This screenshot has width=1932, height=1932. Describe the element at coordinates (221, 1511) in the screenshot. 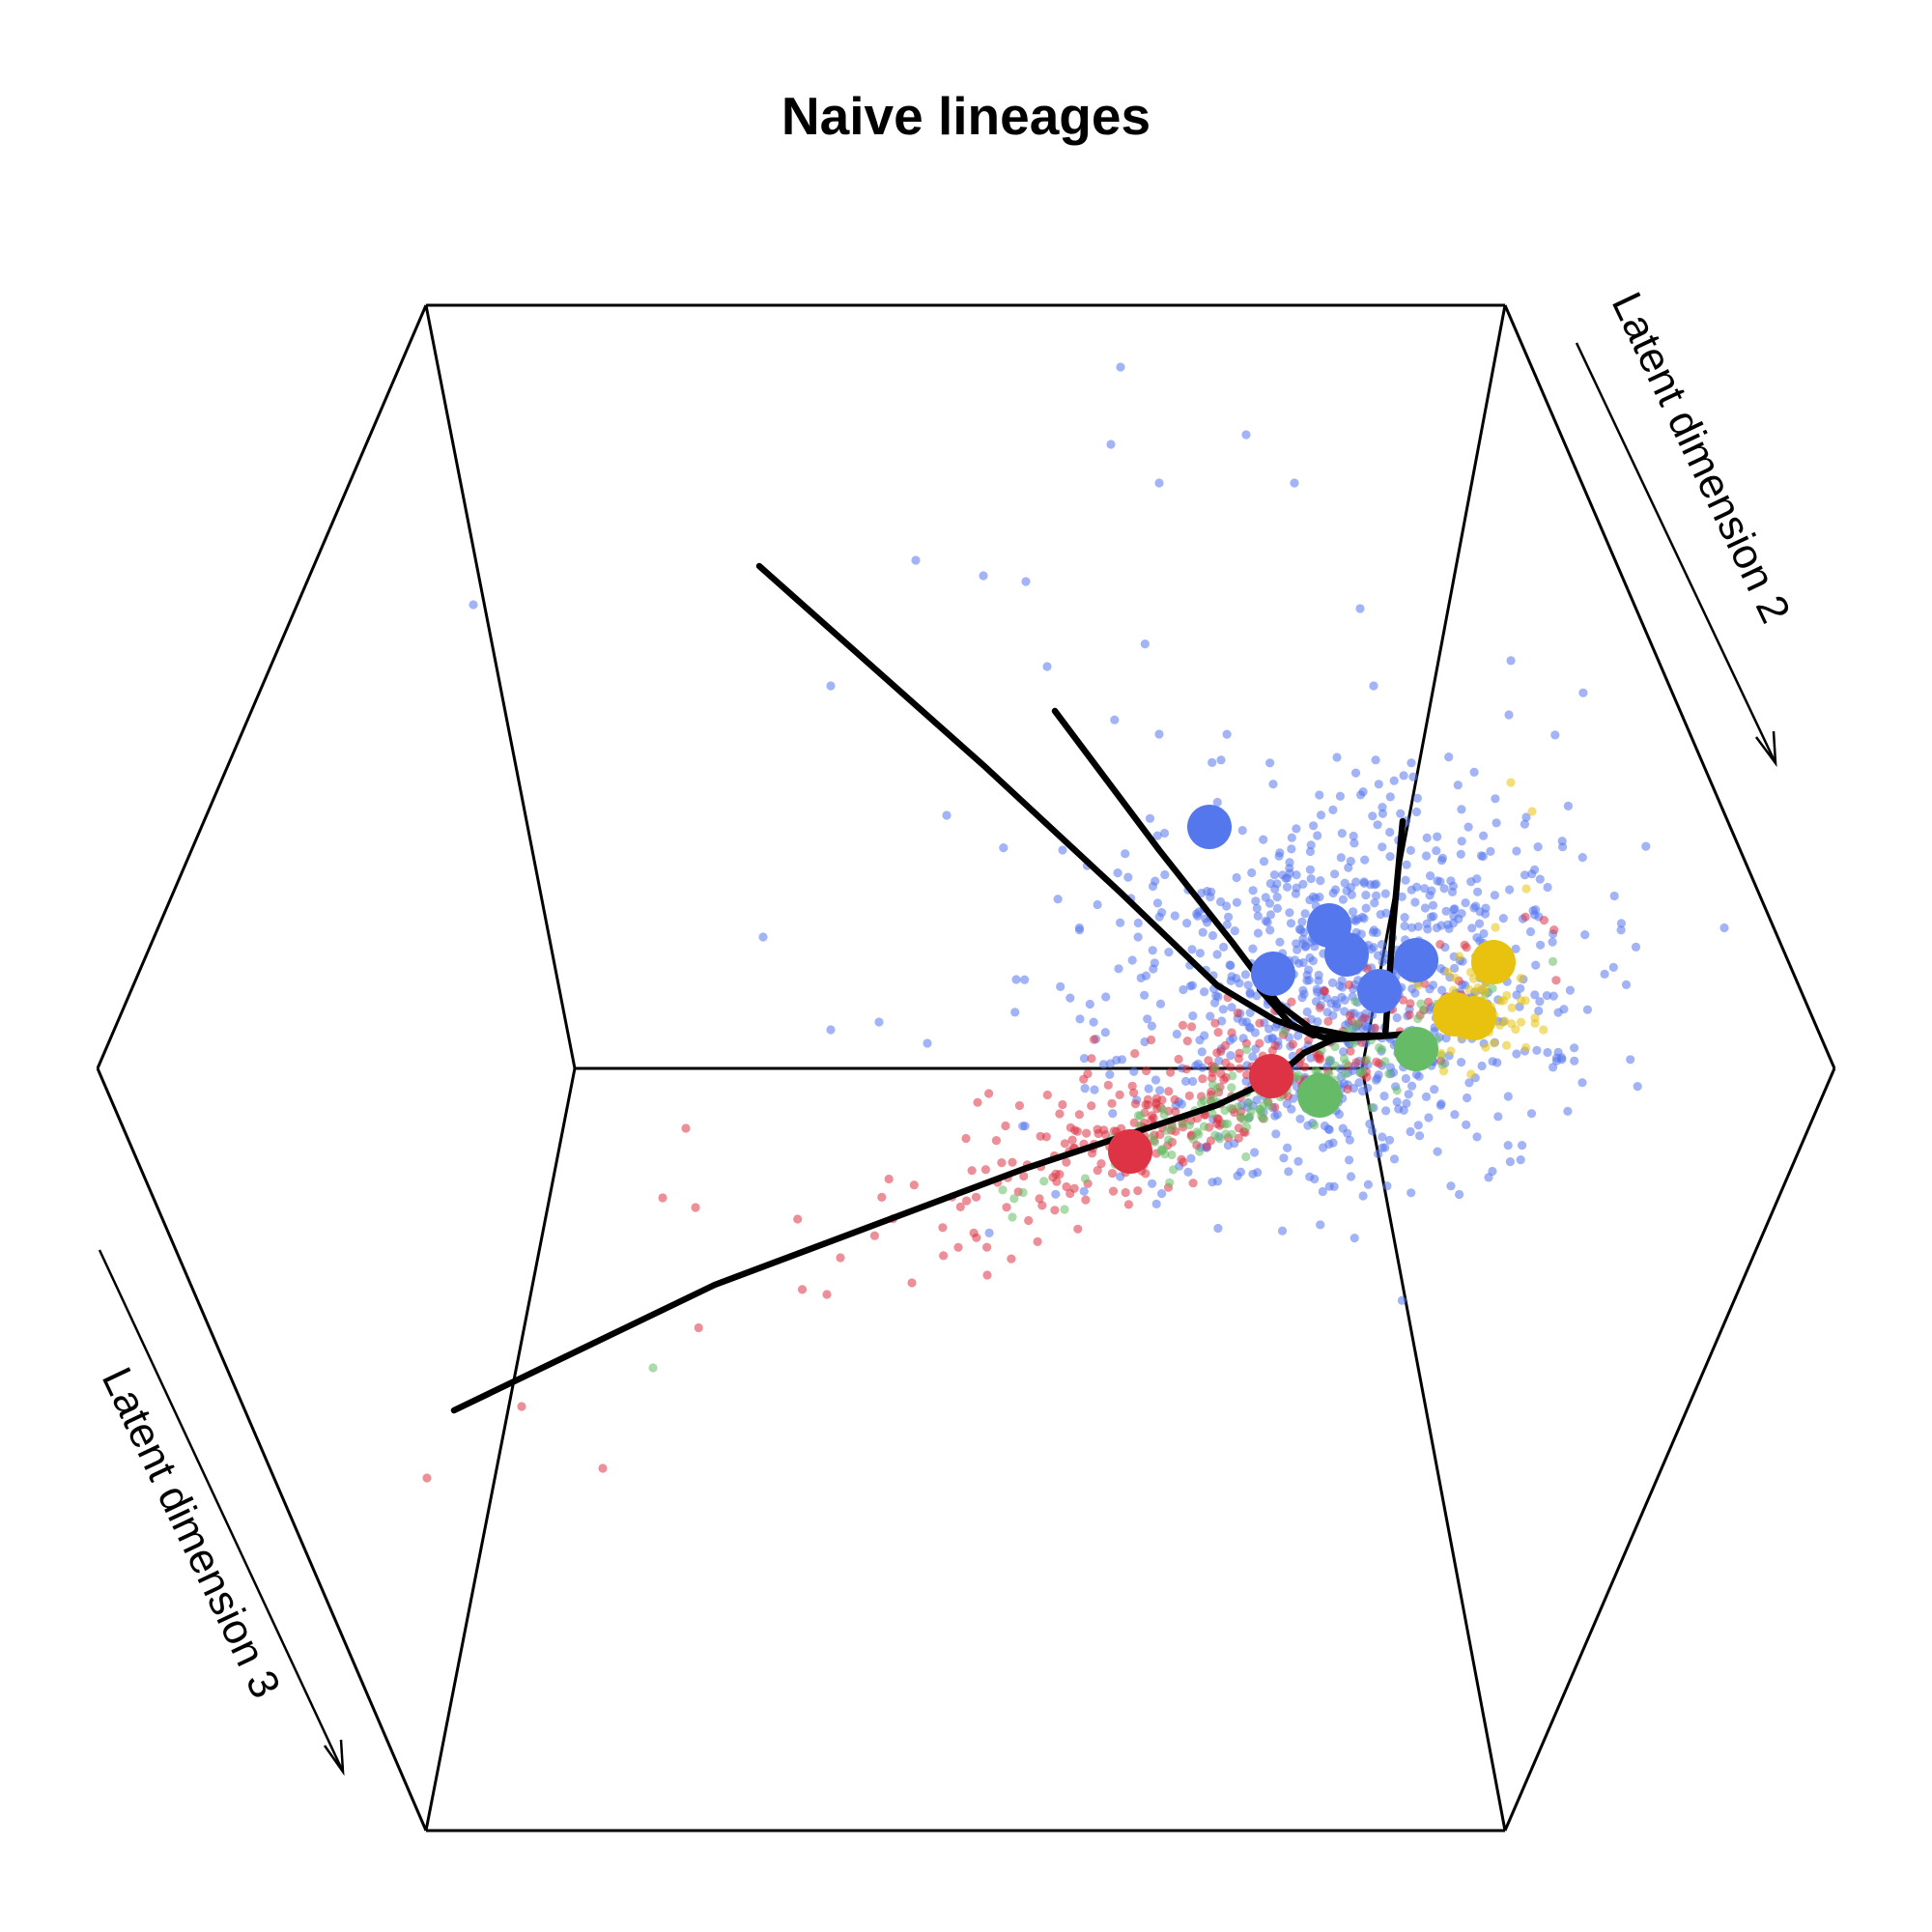

I see `axis-dim3-arrow` at that location.